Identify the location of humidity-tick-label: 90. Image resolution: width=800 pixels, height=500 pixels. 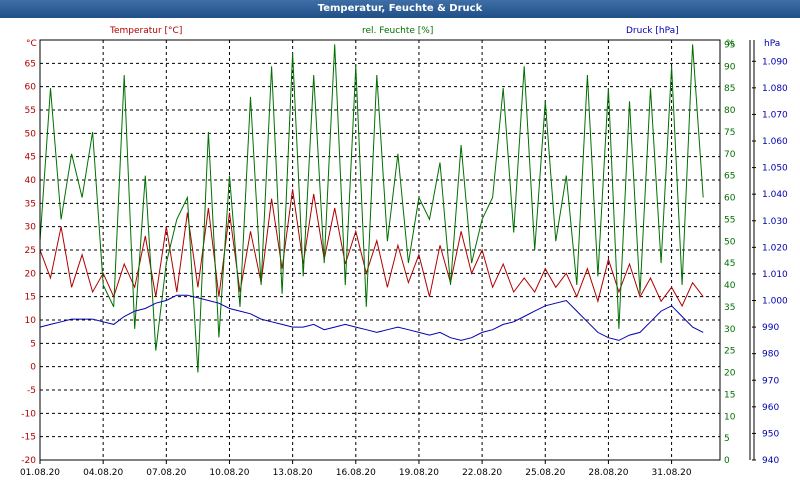
(730, 67).